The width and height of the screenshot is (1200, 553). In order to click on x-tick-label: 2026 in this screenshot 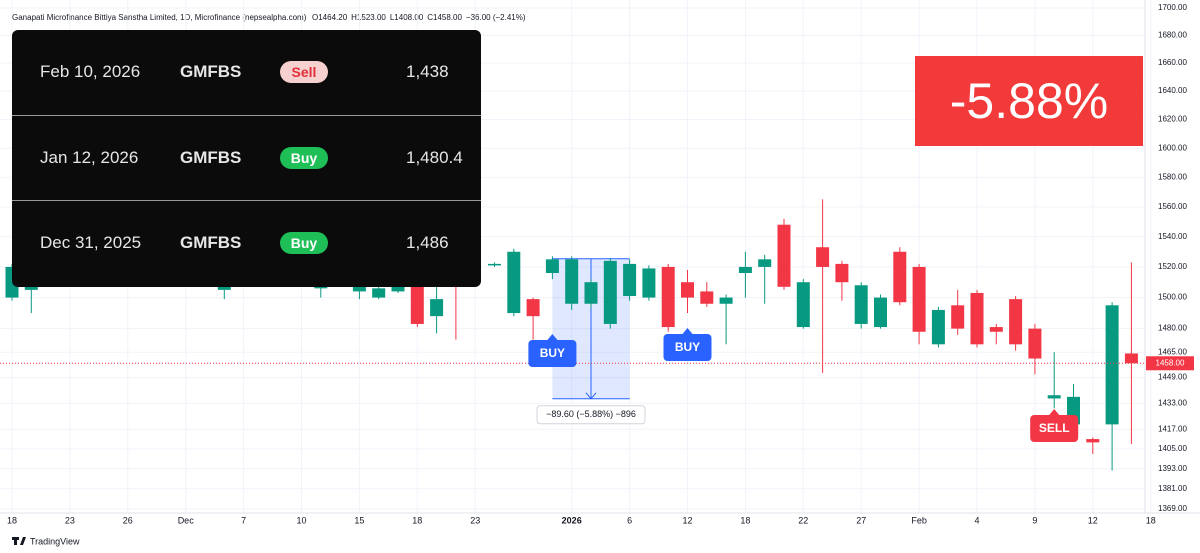, I will do `click(572, 520)`.